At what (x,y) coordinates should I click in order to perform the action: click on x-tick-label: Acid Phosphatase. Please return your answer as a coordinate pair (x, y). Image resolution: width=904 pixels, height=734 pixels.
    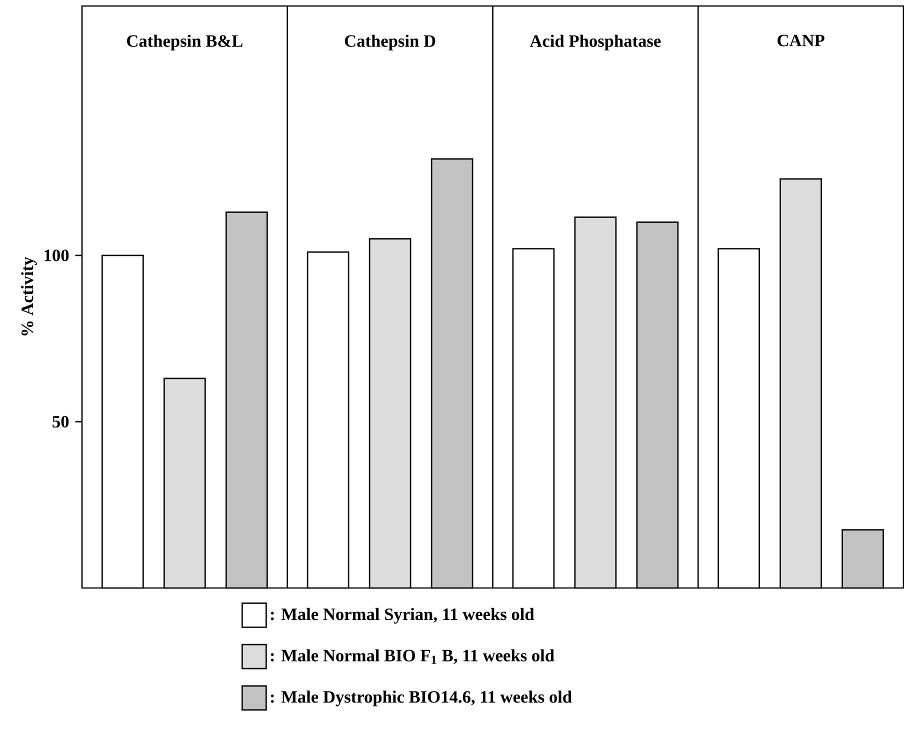
    Looking at the image, I should click on (595, 42).